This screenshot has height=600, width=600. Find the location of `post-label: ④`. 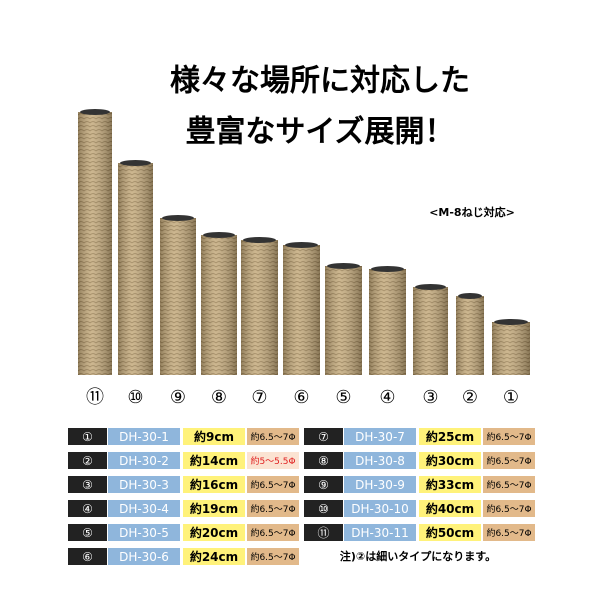

post-label: ④ is located at coordinates (387, 397).